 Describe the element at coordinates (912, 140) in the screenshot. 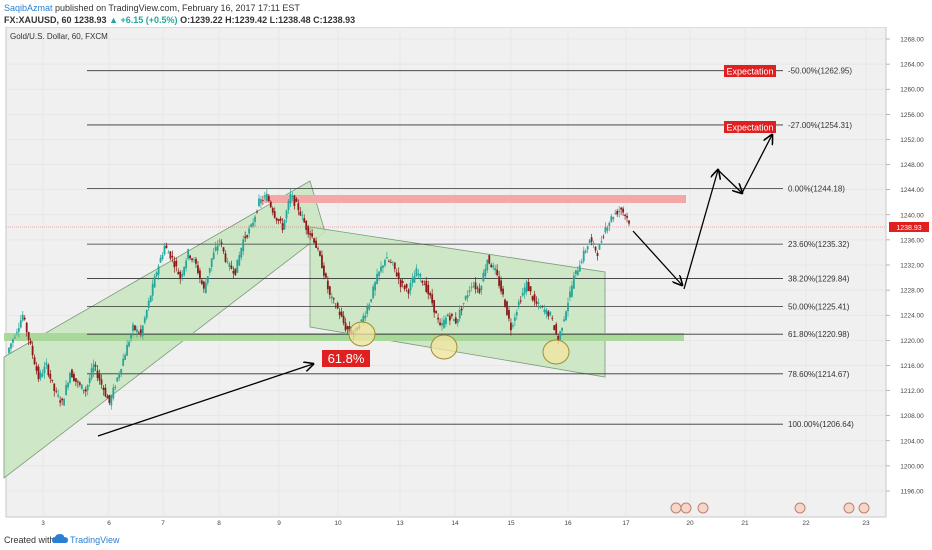

I see `y-tick-label: 1252.00` at that location.